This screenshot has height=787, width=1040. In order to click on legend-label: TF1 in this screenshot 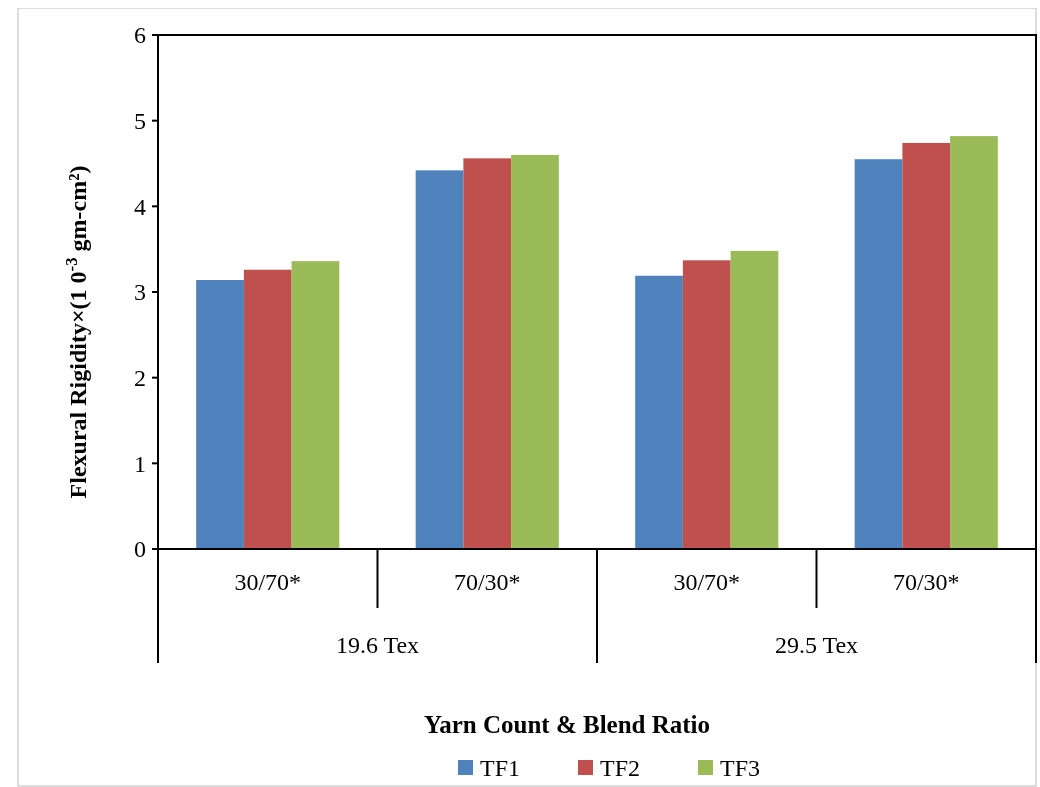, I will do `click(500, 768)`.